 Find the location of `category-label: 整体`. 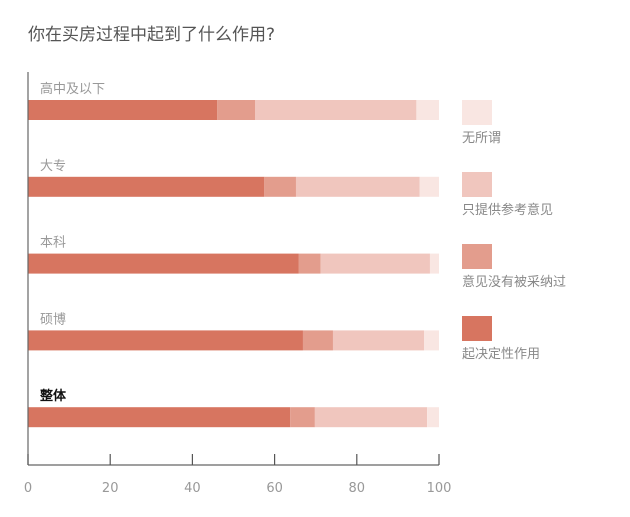

category-label: 整体 is located at coordinates (53, 396).